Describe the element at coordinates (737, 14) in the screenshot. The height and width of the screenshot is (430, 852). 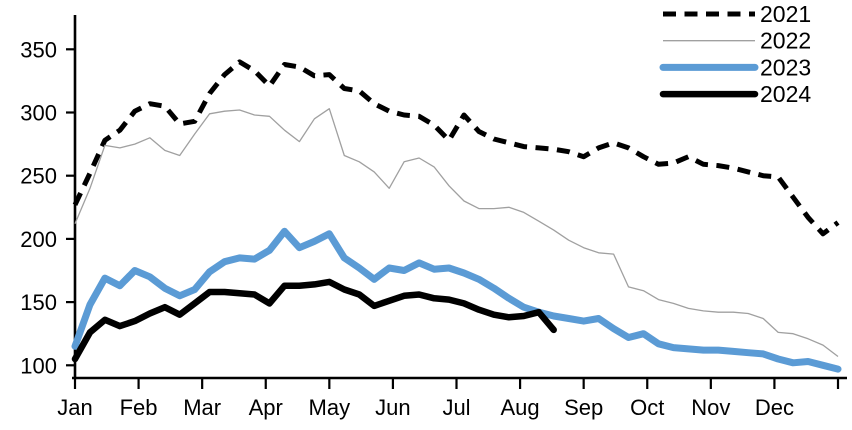
I see `legend-item-2021: 2021` at that location.